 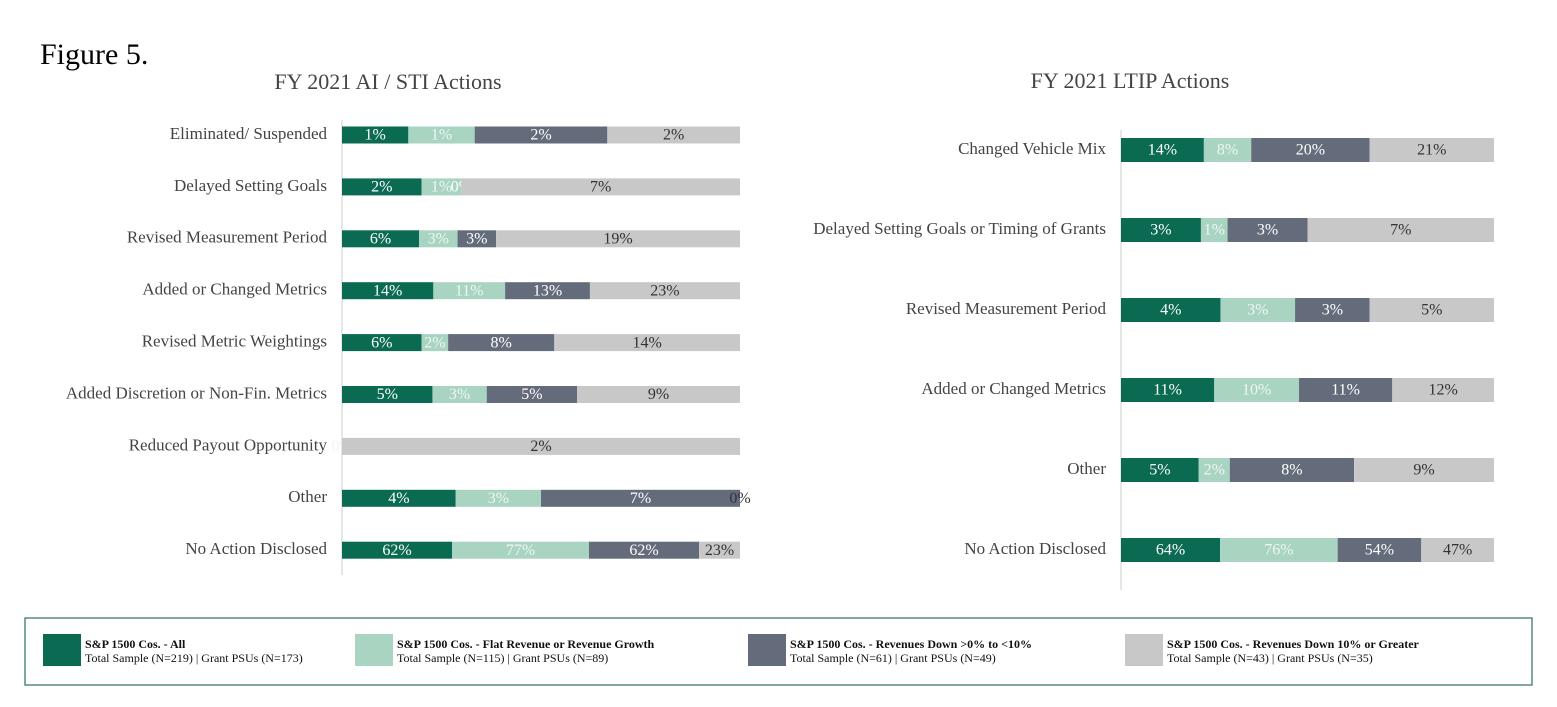 I want to click on value-label: 6%, so click(x=381, y=342).